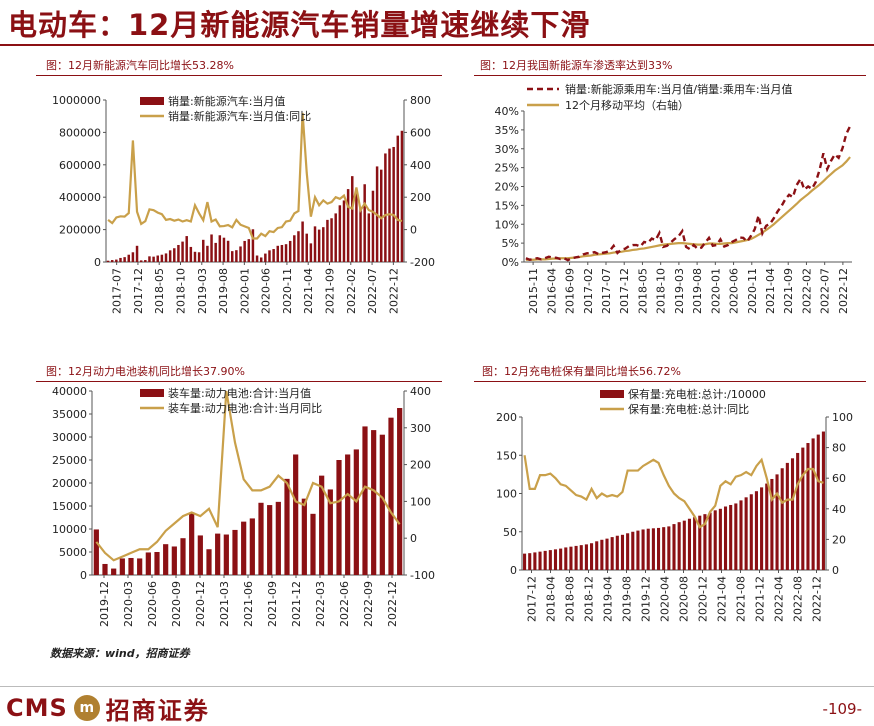  Describe the element at coordinates (97, 262) in the screenshot. I see `y-tick-label: 0` at that location.